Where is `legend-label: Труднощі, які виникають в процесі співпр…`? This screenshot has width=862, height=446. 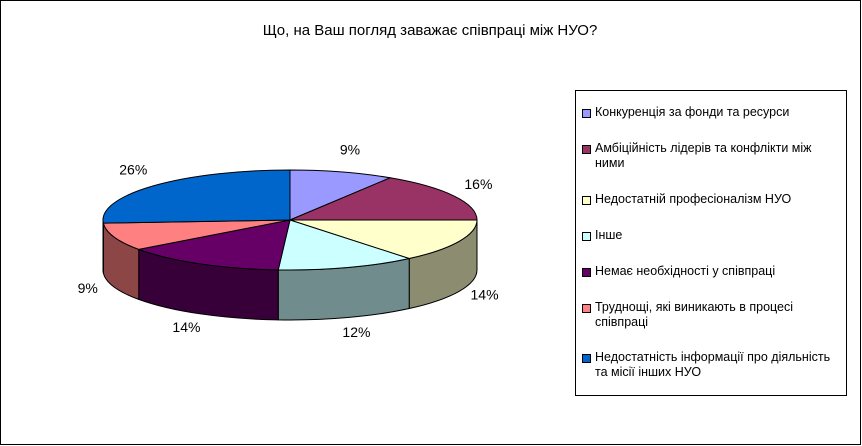
legend-label: Труднощі, які виникають в процесі співпр… is located at coordinates (694, 314).